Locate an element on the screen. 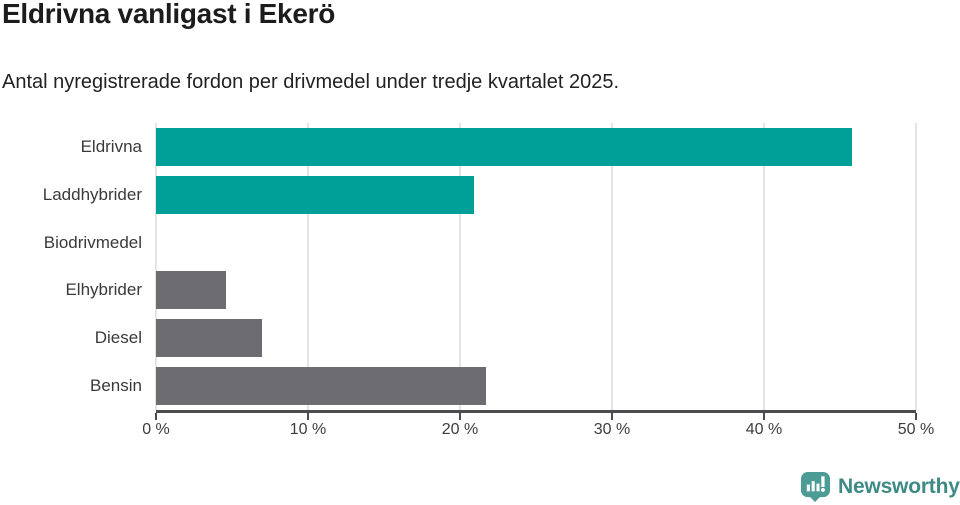 The image size is (960, 505). bar-eldrivna is located at coordinates (504, 146).